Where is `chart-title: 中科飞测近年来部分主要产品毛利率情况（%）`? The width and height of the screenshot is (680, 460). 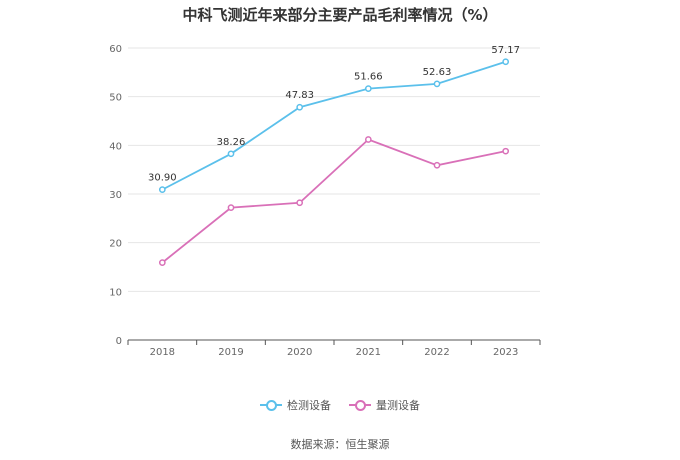 chart-title: 中科飞测近年来部分主要产品毛利率情况（%） is located at coordinates (340, 15).